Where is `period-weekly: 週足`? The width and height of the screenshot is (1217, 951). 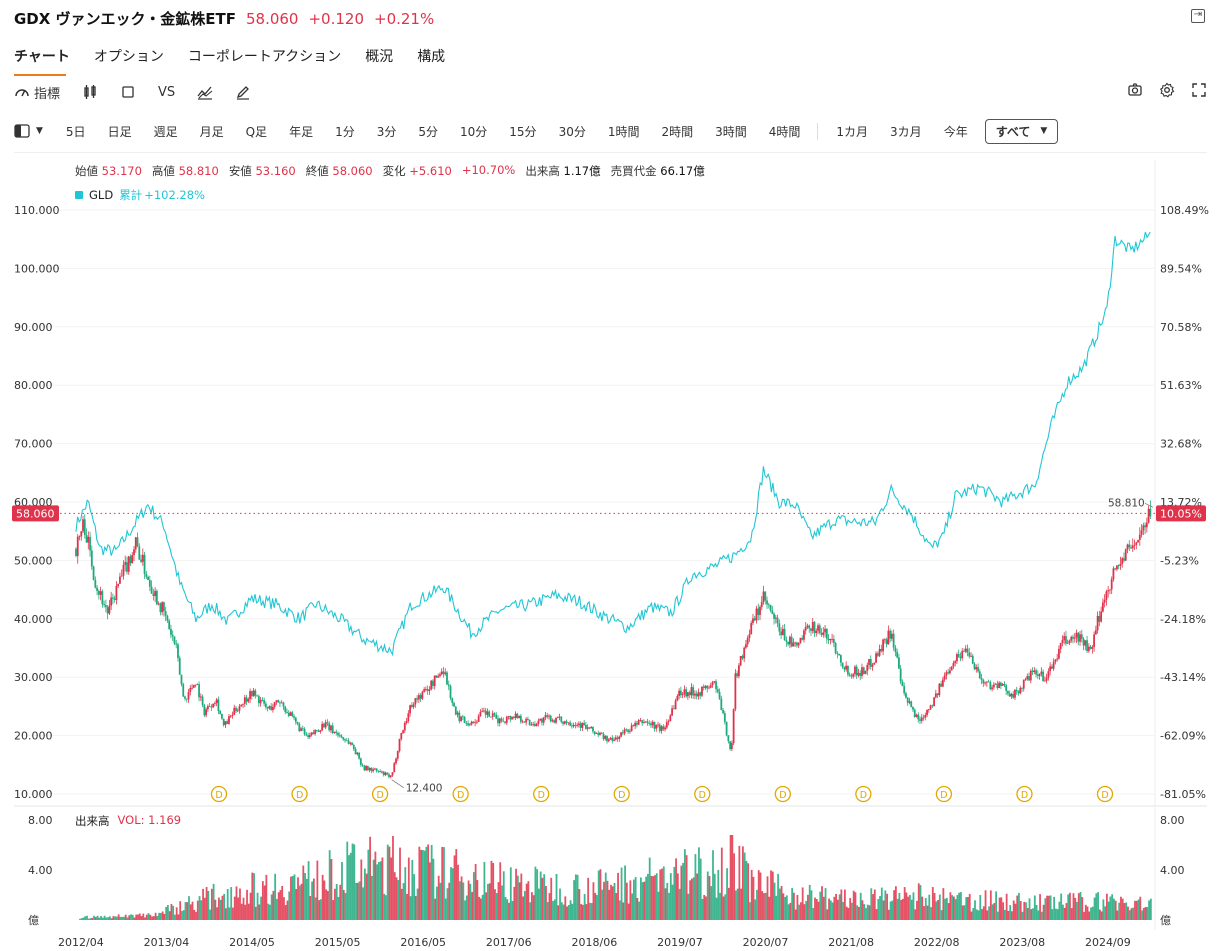 period-weekly: 週足 is located at coordinates (165, 131).